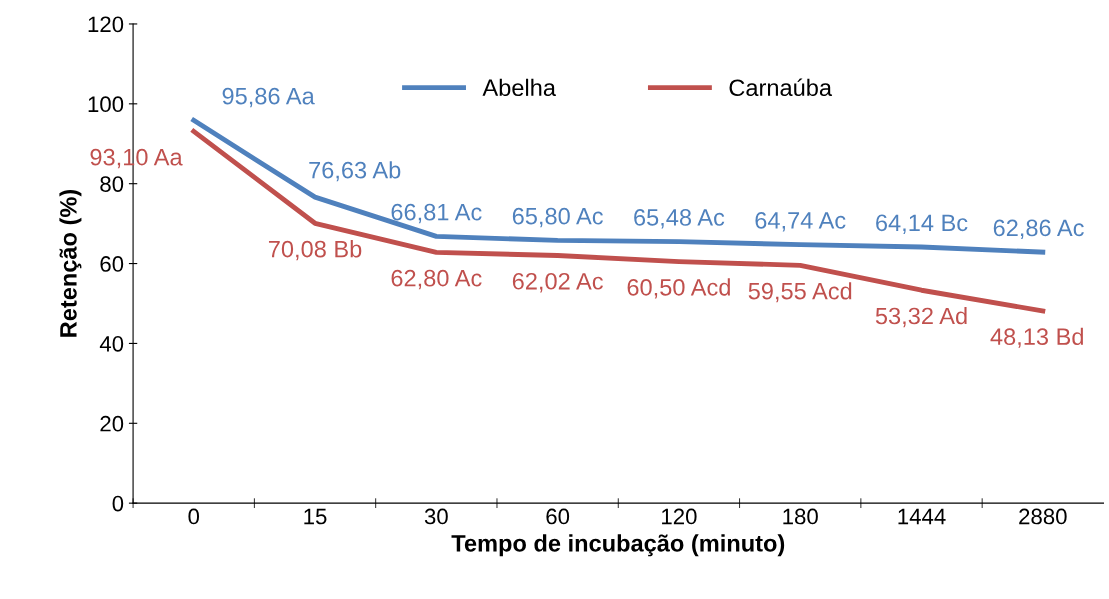 This screenshot has height=599, width=1109. I want to click on data-label: 65,80 Ac, so click(557, 217).